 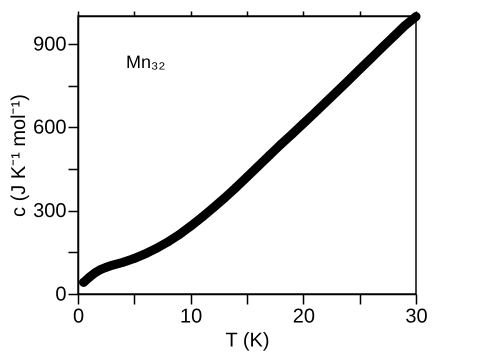 I want to click on y-tick-label: 900, so click(x=49, y=44).